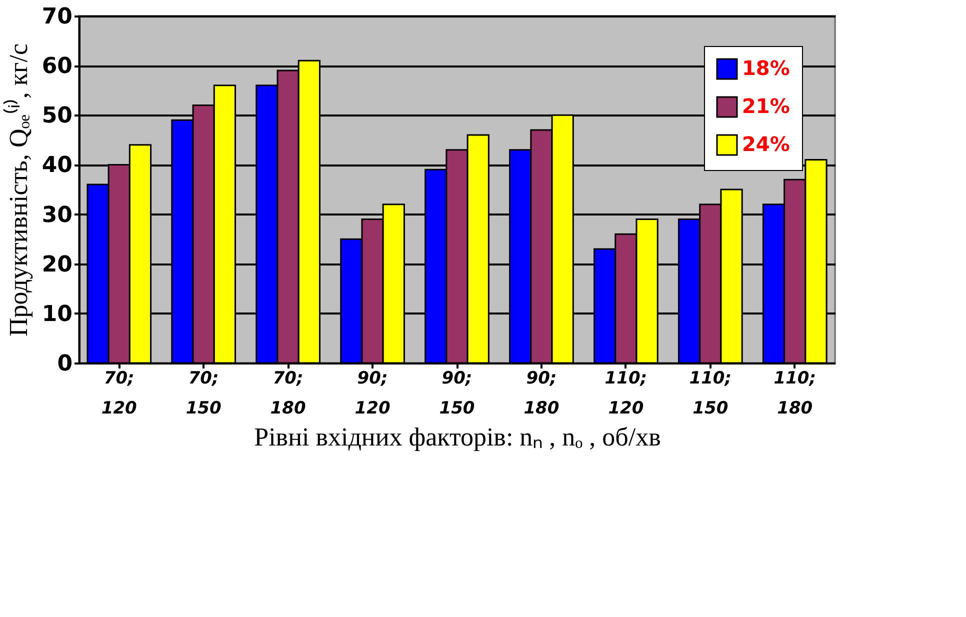 The image size is (966, 617). I want to click on x-tick-label: 110; 120, so click(626, 393).